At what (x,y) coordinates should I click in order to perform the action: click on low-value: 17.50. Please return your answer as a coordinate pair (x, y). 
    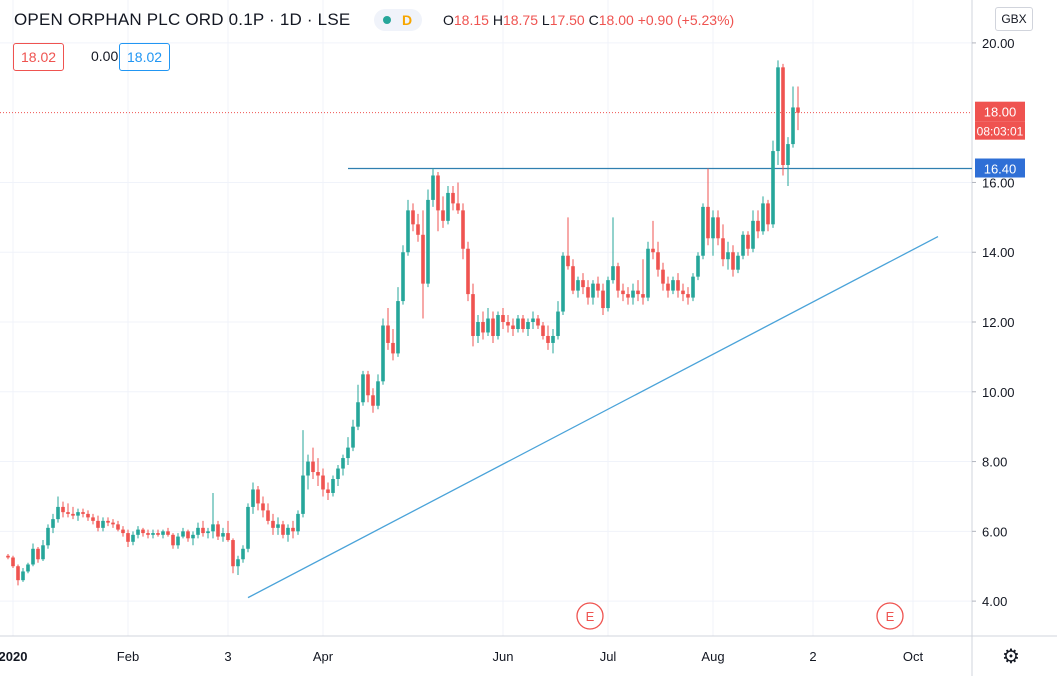
    Looking at the image, I should click on (567, 20).